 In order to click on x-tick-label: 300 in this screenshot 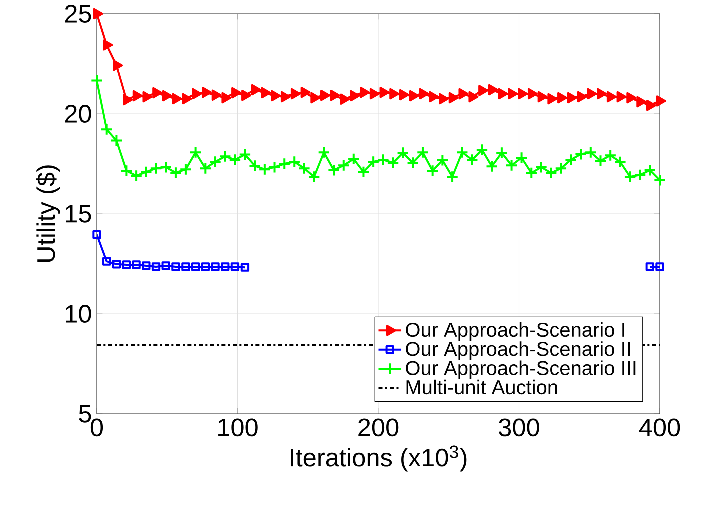, I will do `click(519, 427)`.